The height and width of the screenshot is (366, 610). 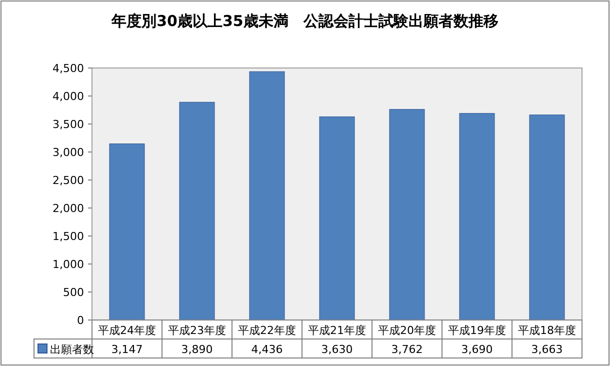 What do you see at coordinates (337, 330) in the screenshot?
I see `x-tick-label: 平成21年度` at bounding box center [337, 330].